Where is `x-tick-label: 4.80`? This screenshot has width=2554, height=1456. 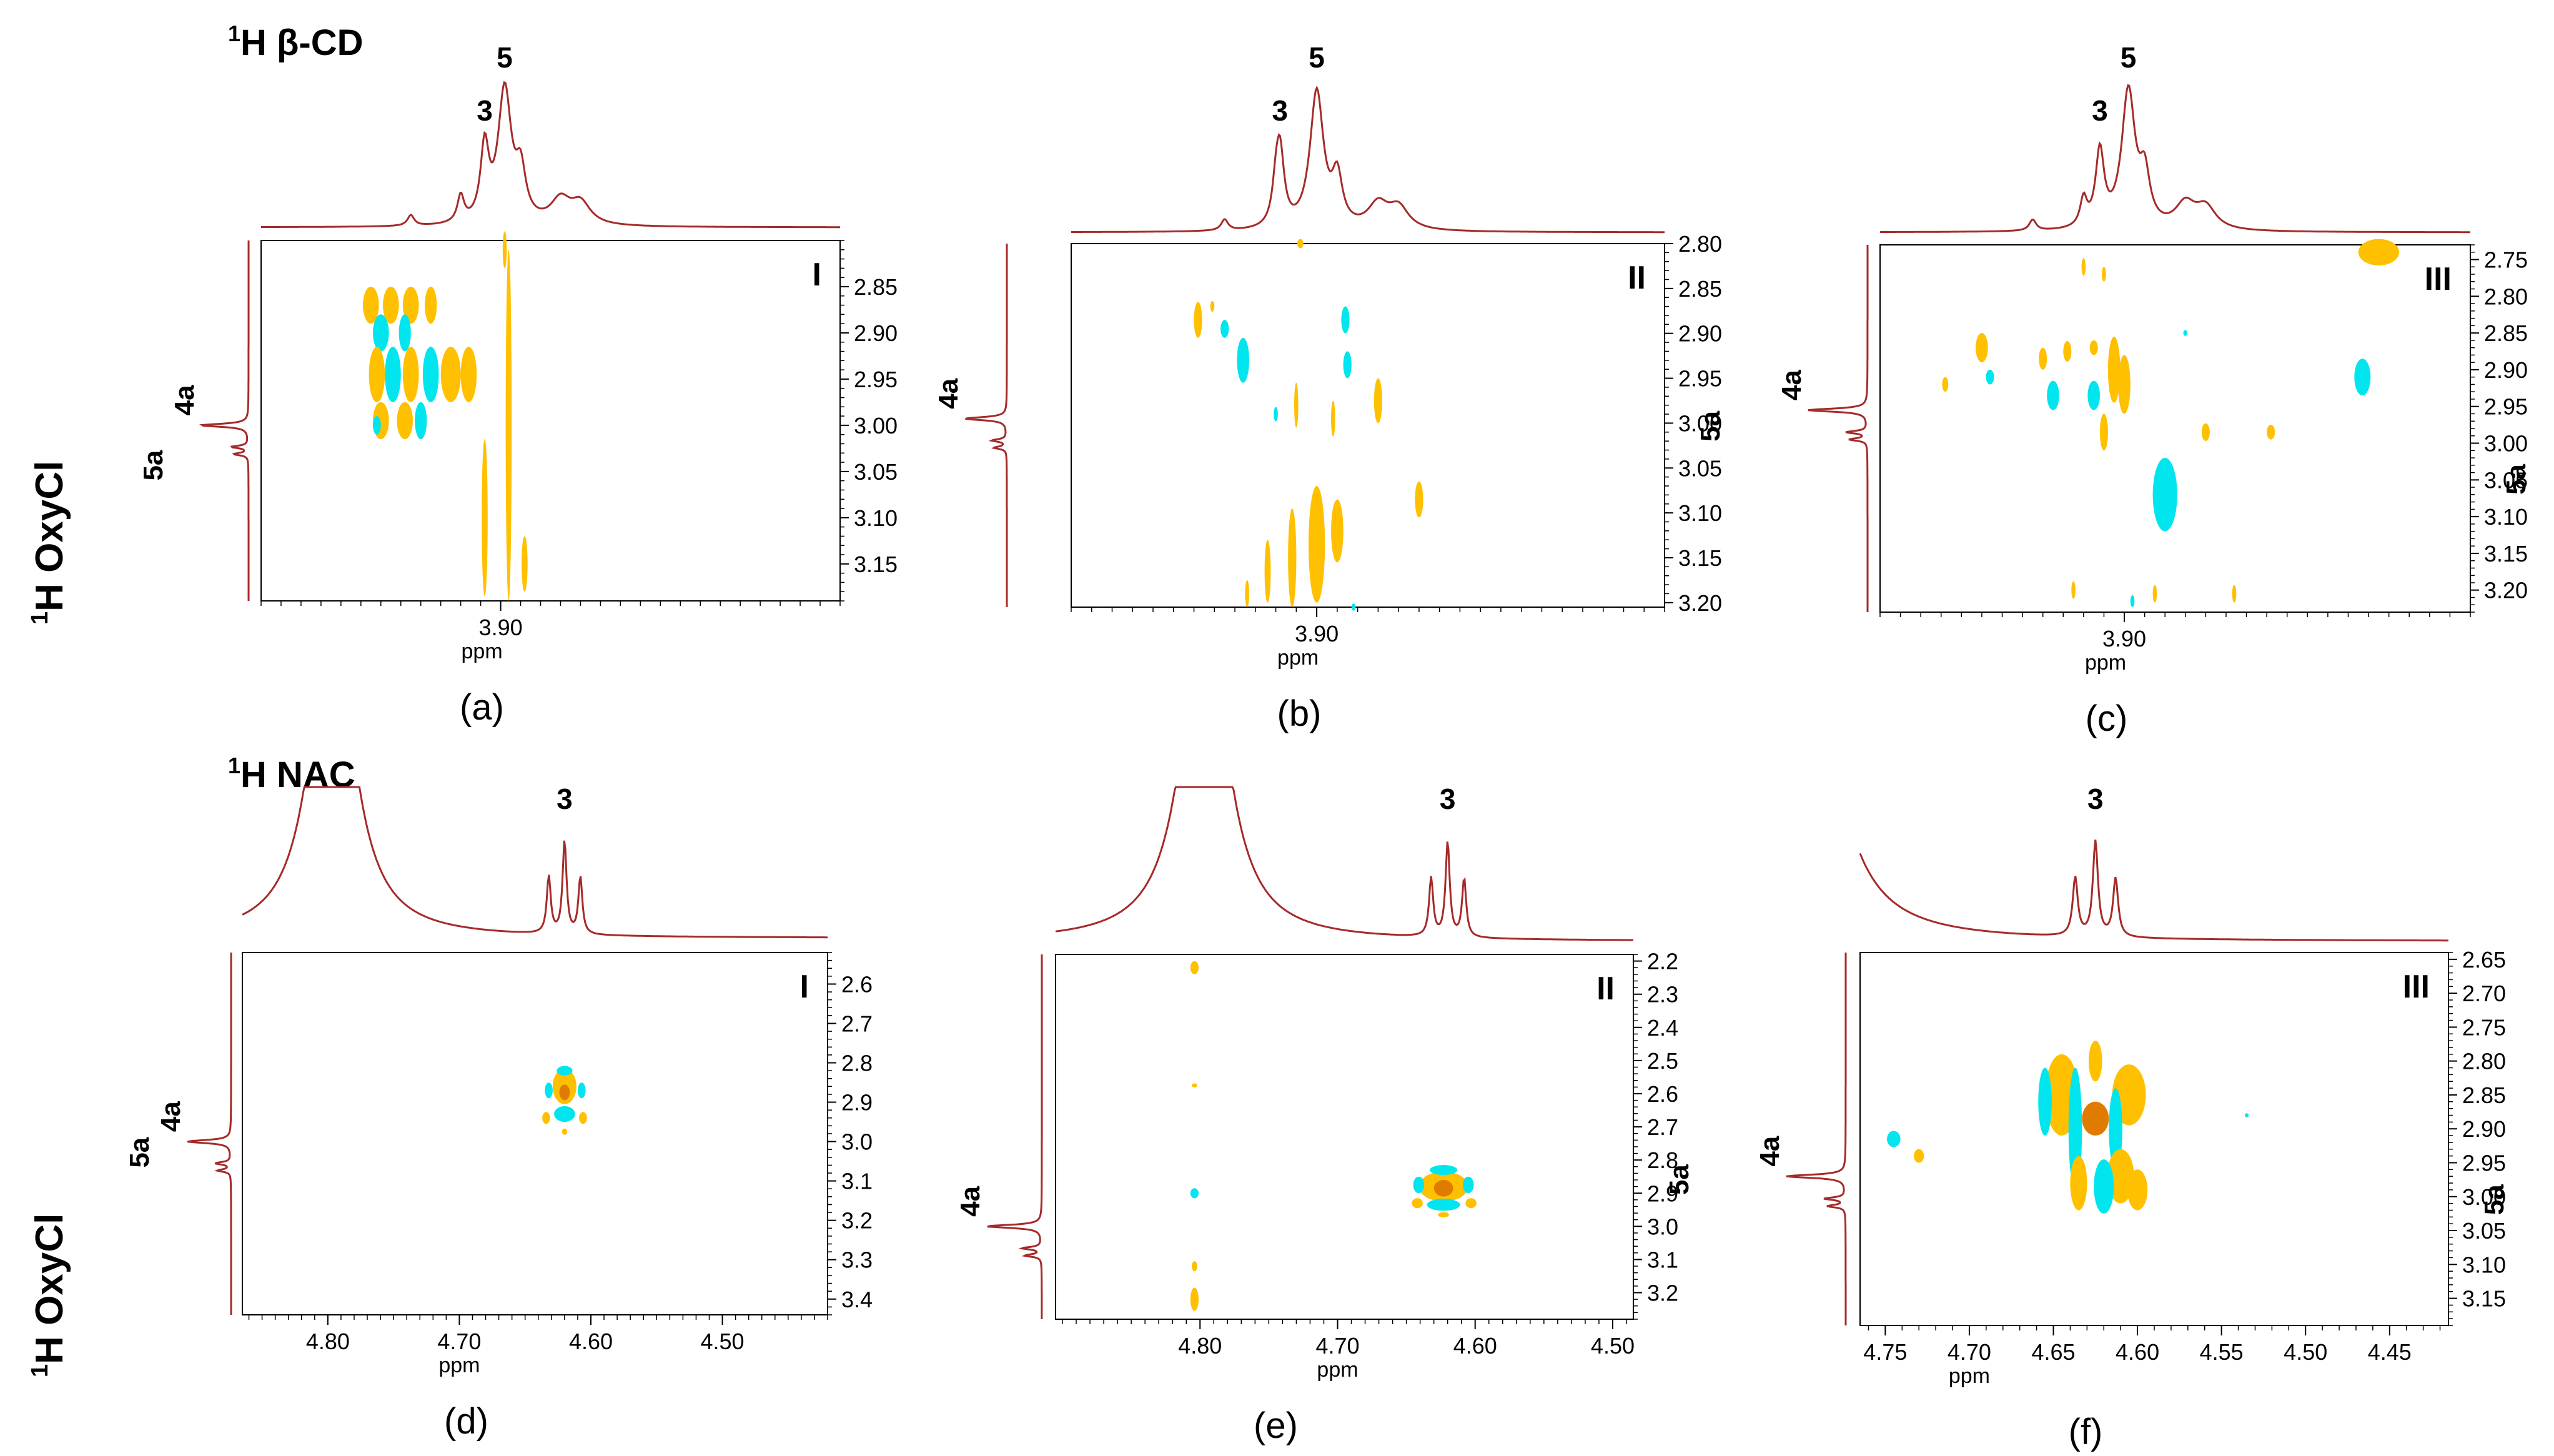 x-tick-label: 4.80 is located at coordinates (1200, 1346).